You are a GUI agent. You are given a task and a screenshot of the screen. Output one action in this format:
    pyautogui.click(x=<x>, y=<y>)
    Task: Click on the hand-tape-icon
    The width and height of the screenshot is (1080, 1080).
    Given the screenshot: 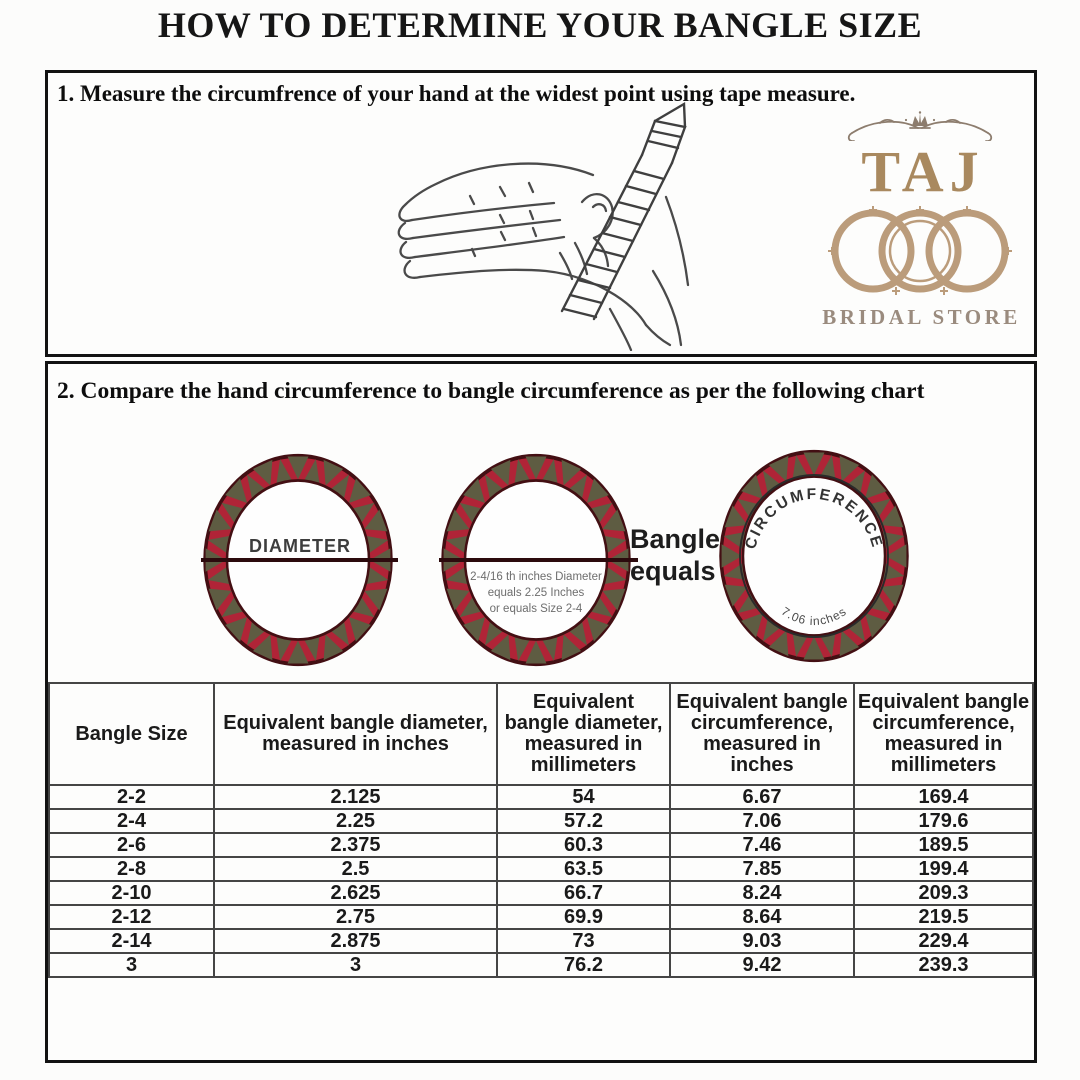 What is the action you would take?
    pyautogui.click(x=543, y=226)
    